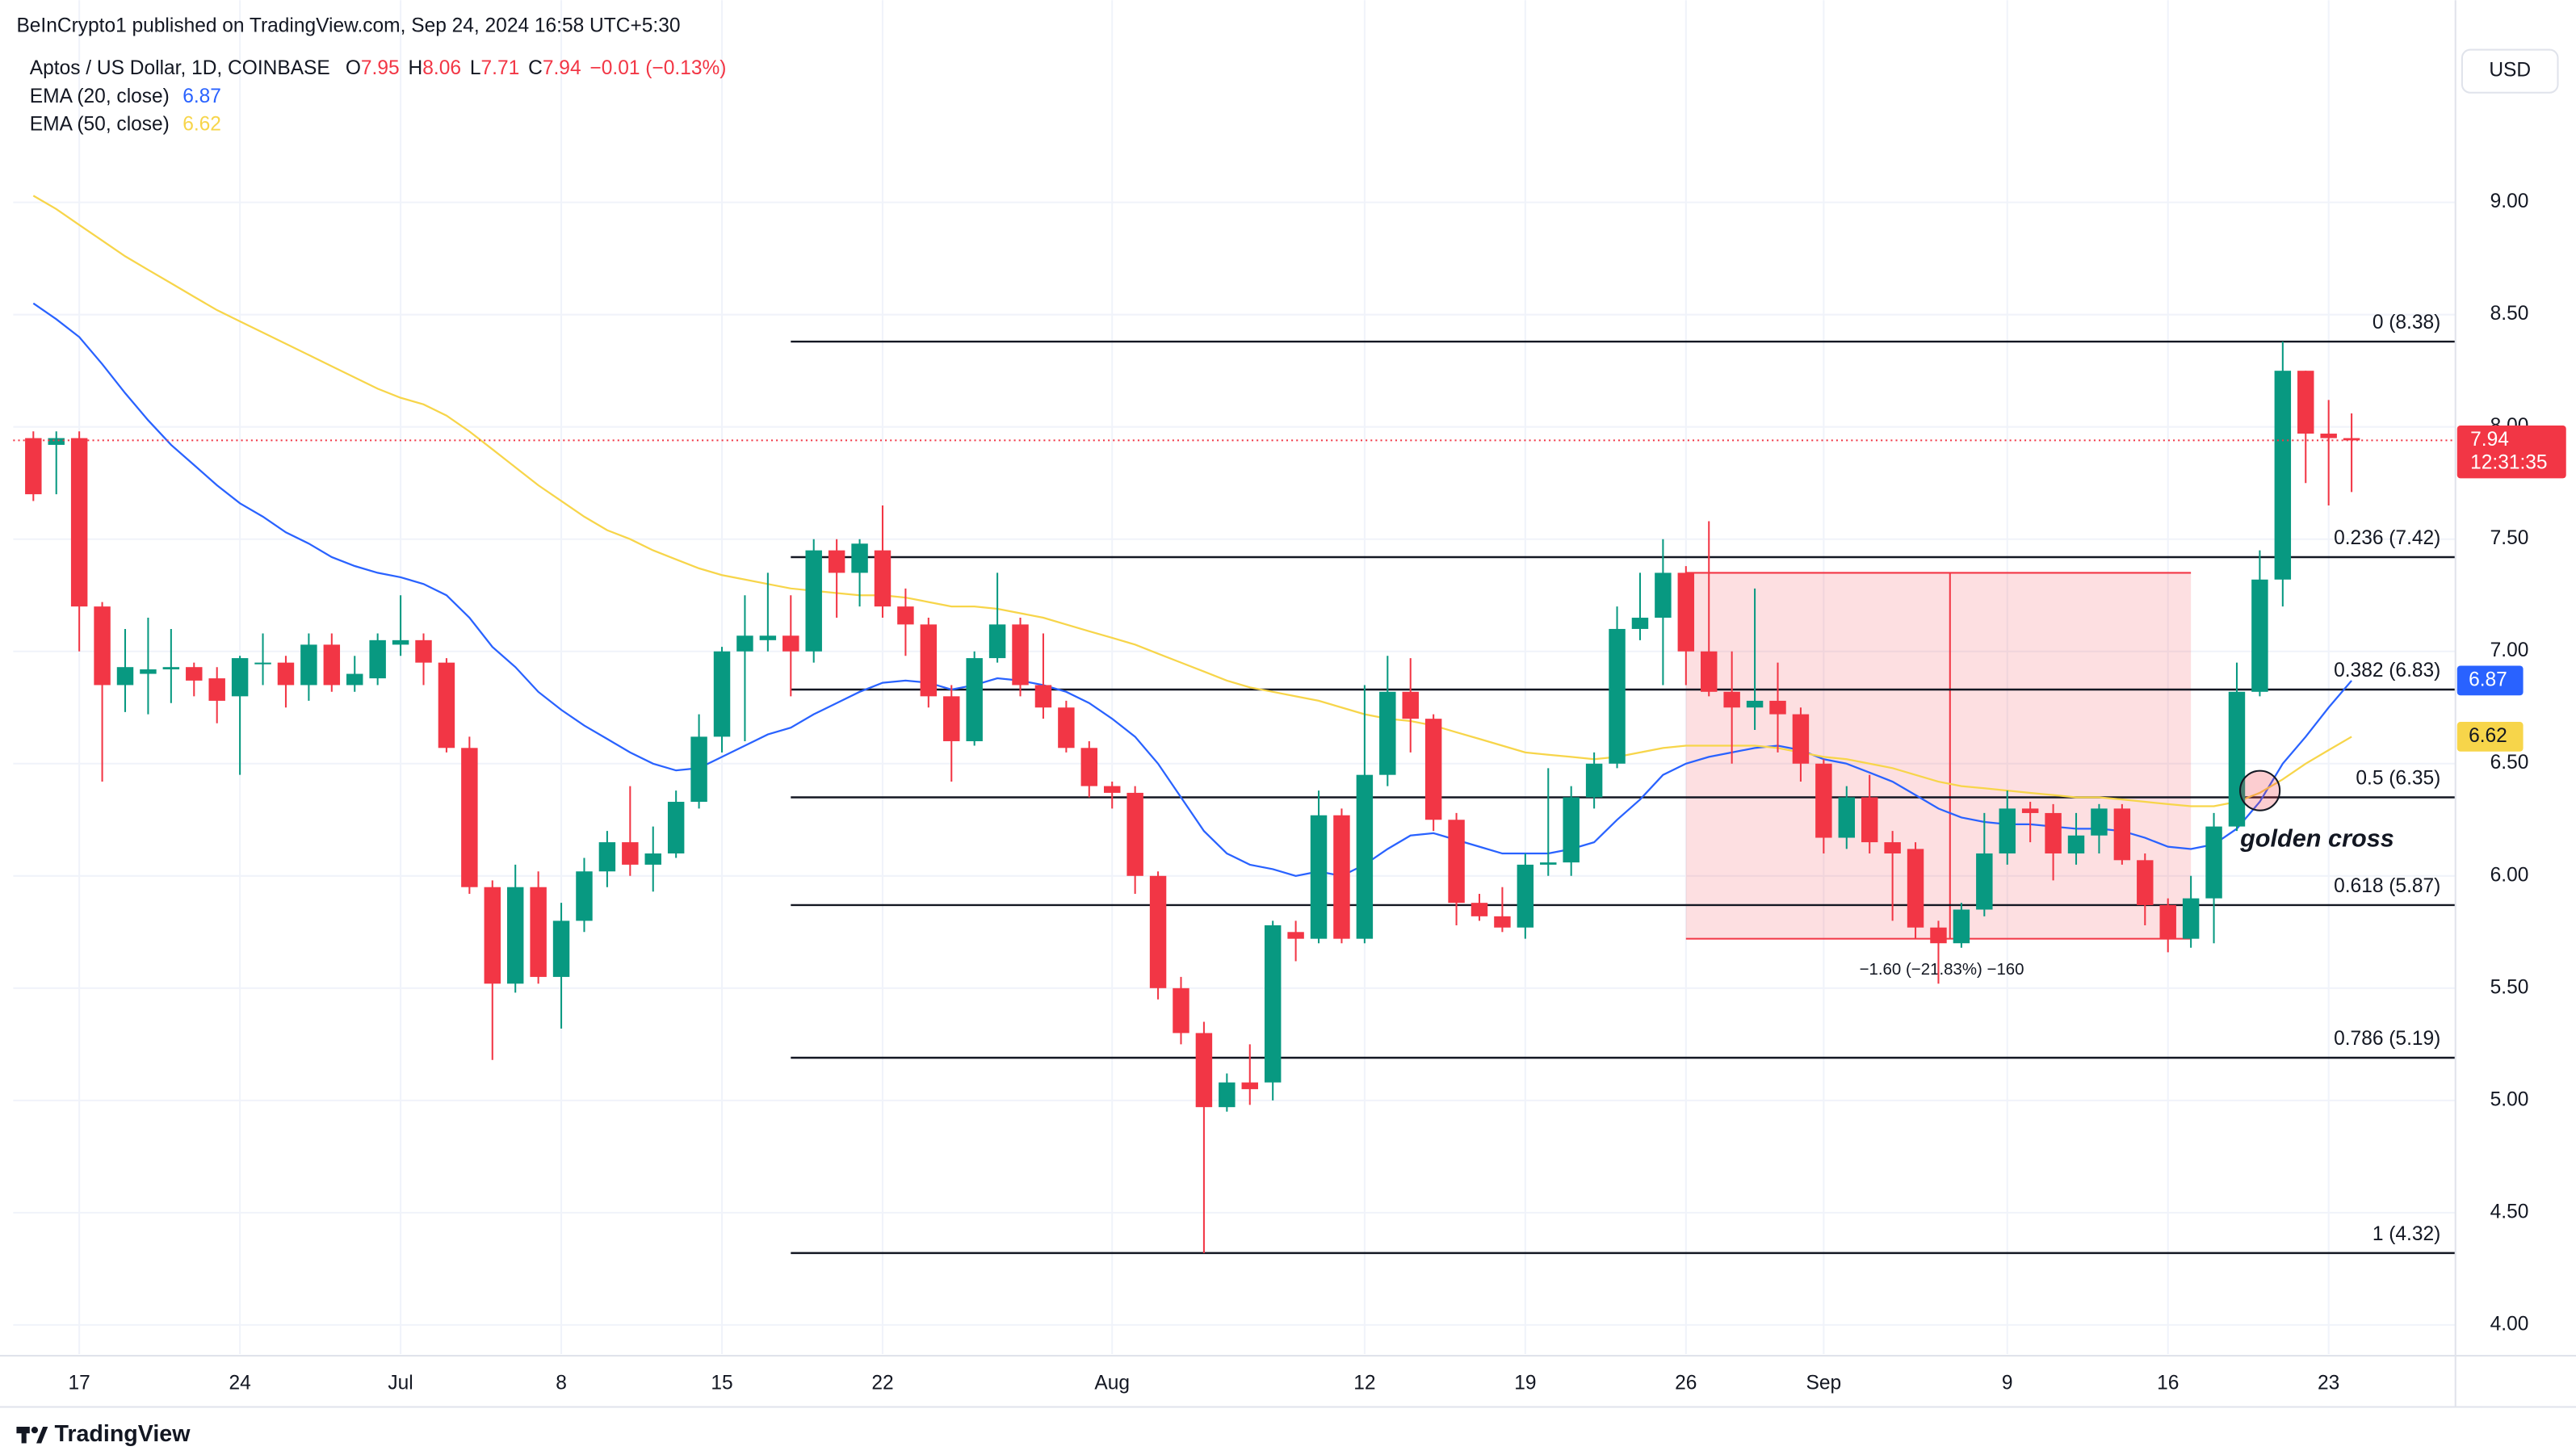 The height and width of the screenshot is (1455, 2576). I want to click on ohlc-high: 8.06, so click(442, 69).